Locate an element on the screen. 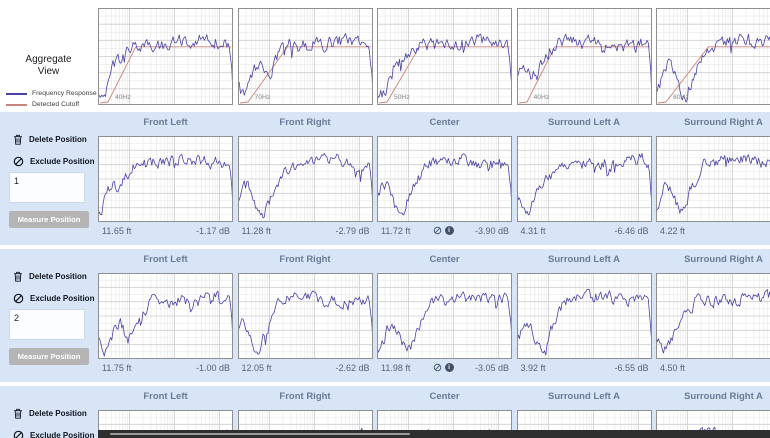 The image size is (770, 438). aggregate-title-line1: Aggregate is located at coordinates (48, 59).